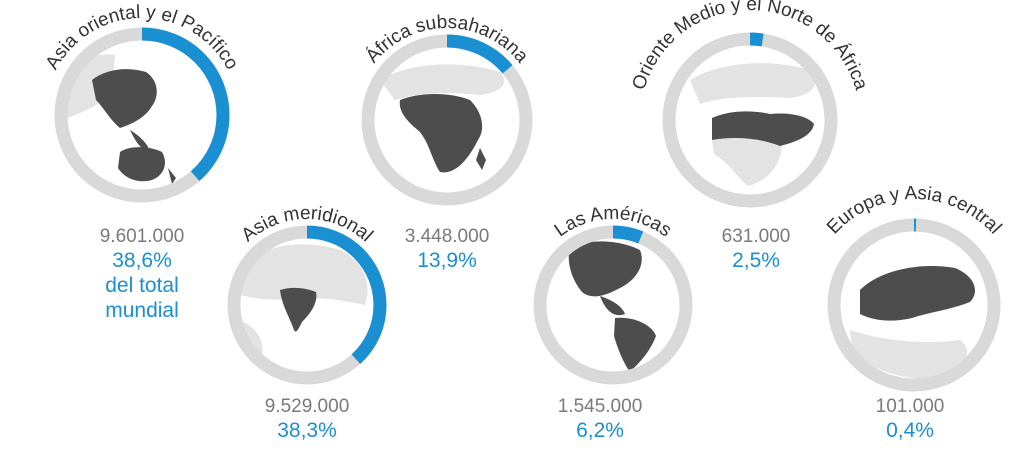 This screenshot has height=476, width=1024. I want to click on region-value-label: 631.000, so click(756, 236).